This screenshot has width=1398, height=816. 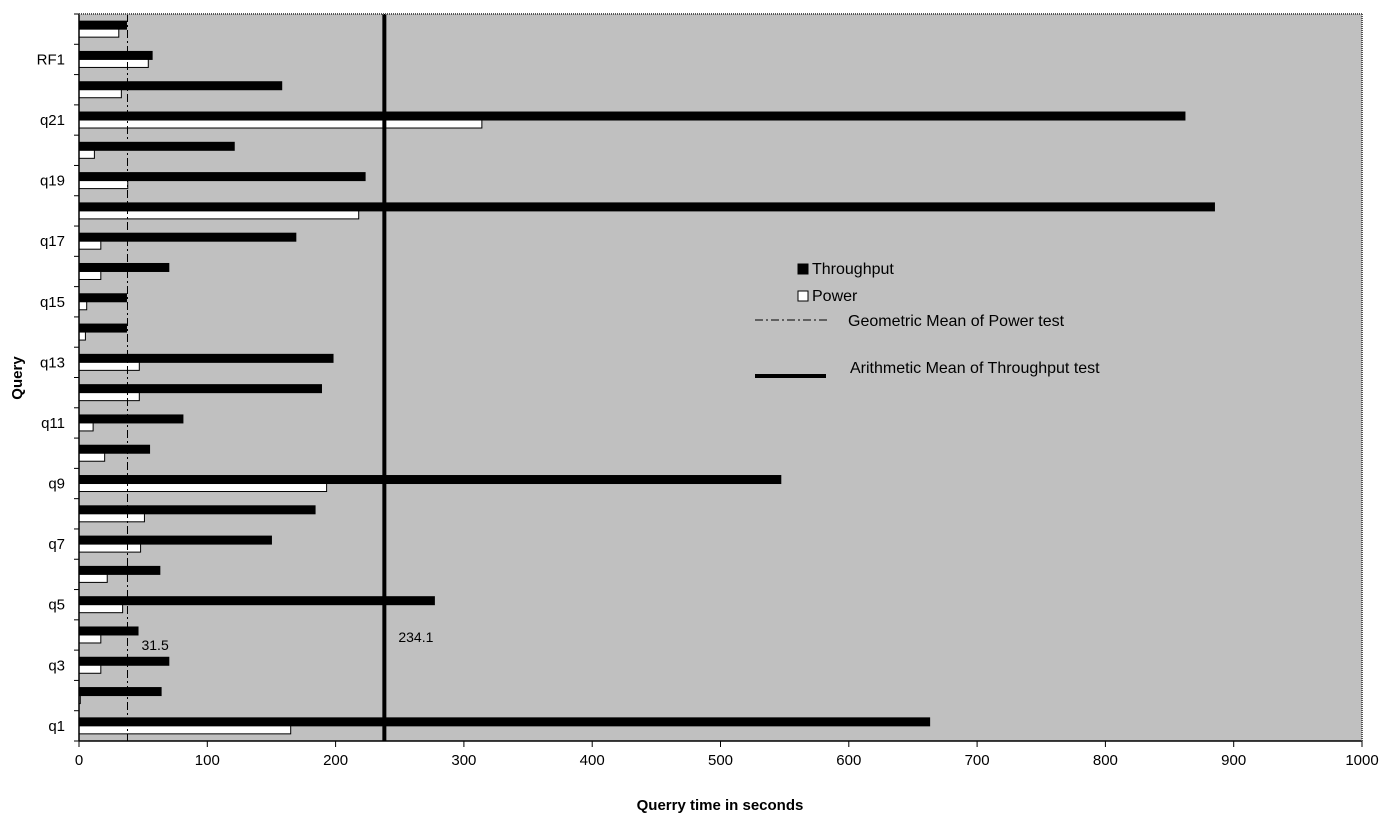 I want to click on x-tick-label-400: 400, so click(x=592, y=760).